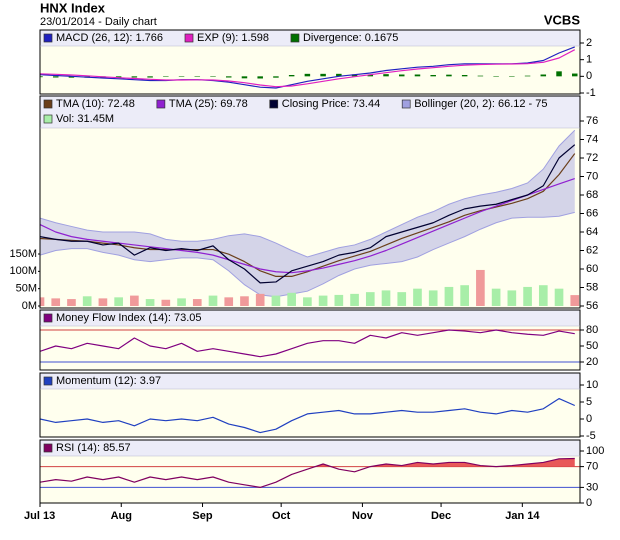  I want to click on legend-label: EXP (9): 1.598, so click(233, 38).